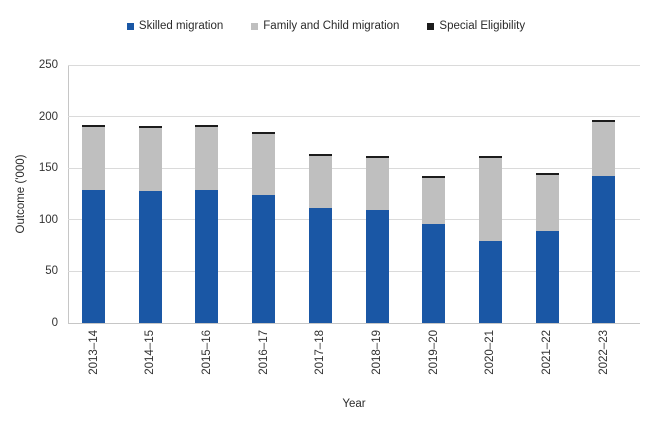 The height and width of the screenshot is (428, 652). I want to click on x-tick-label-2013-14: 2013–14, so click(93, 352).